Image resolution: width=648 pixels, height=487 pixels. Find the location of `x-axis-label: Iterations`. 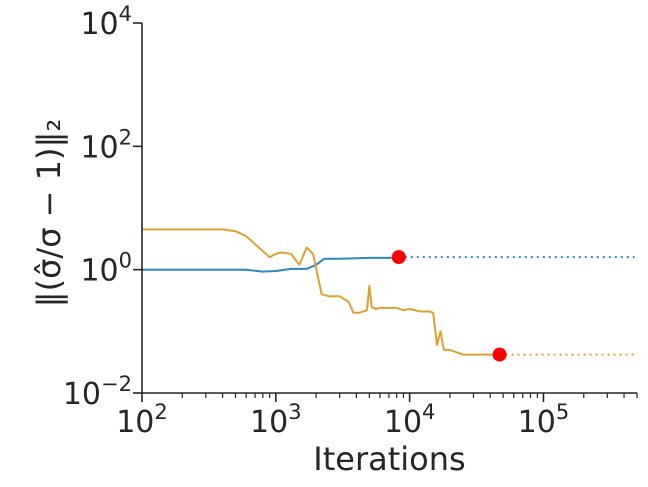

x-axis-label: Iterations is located at coordinates (389, 459).